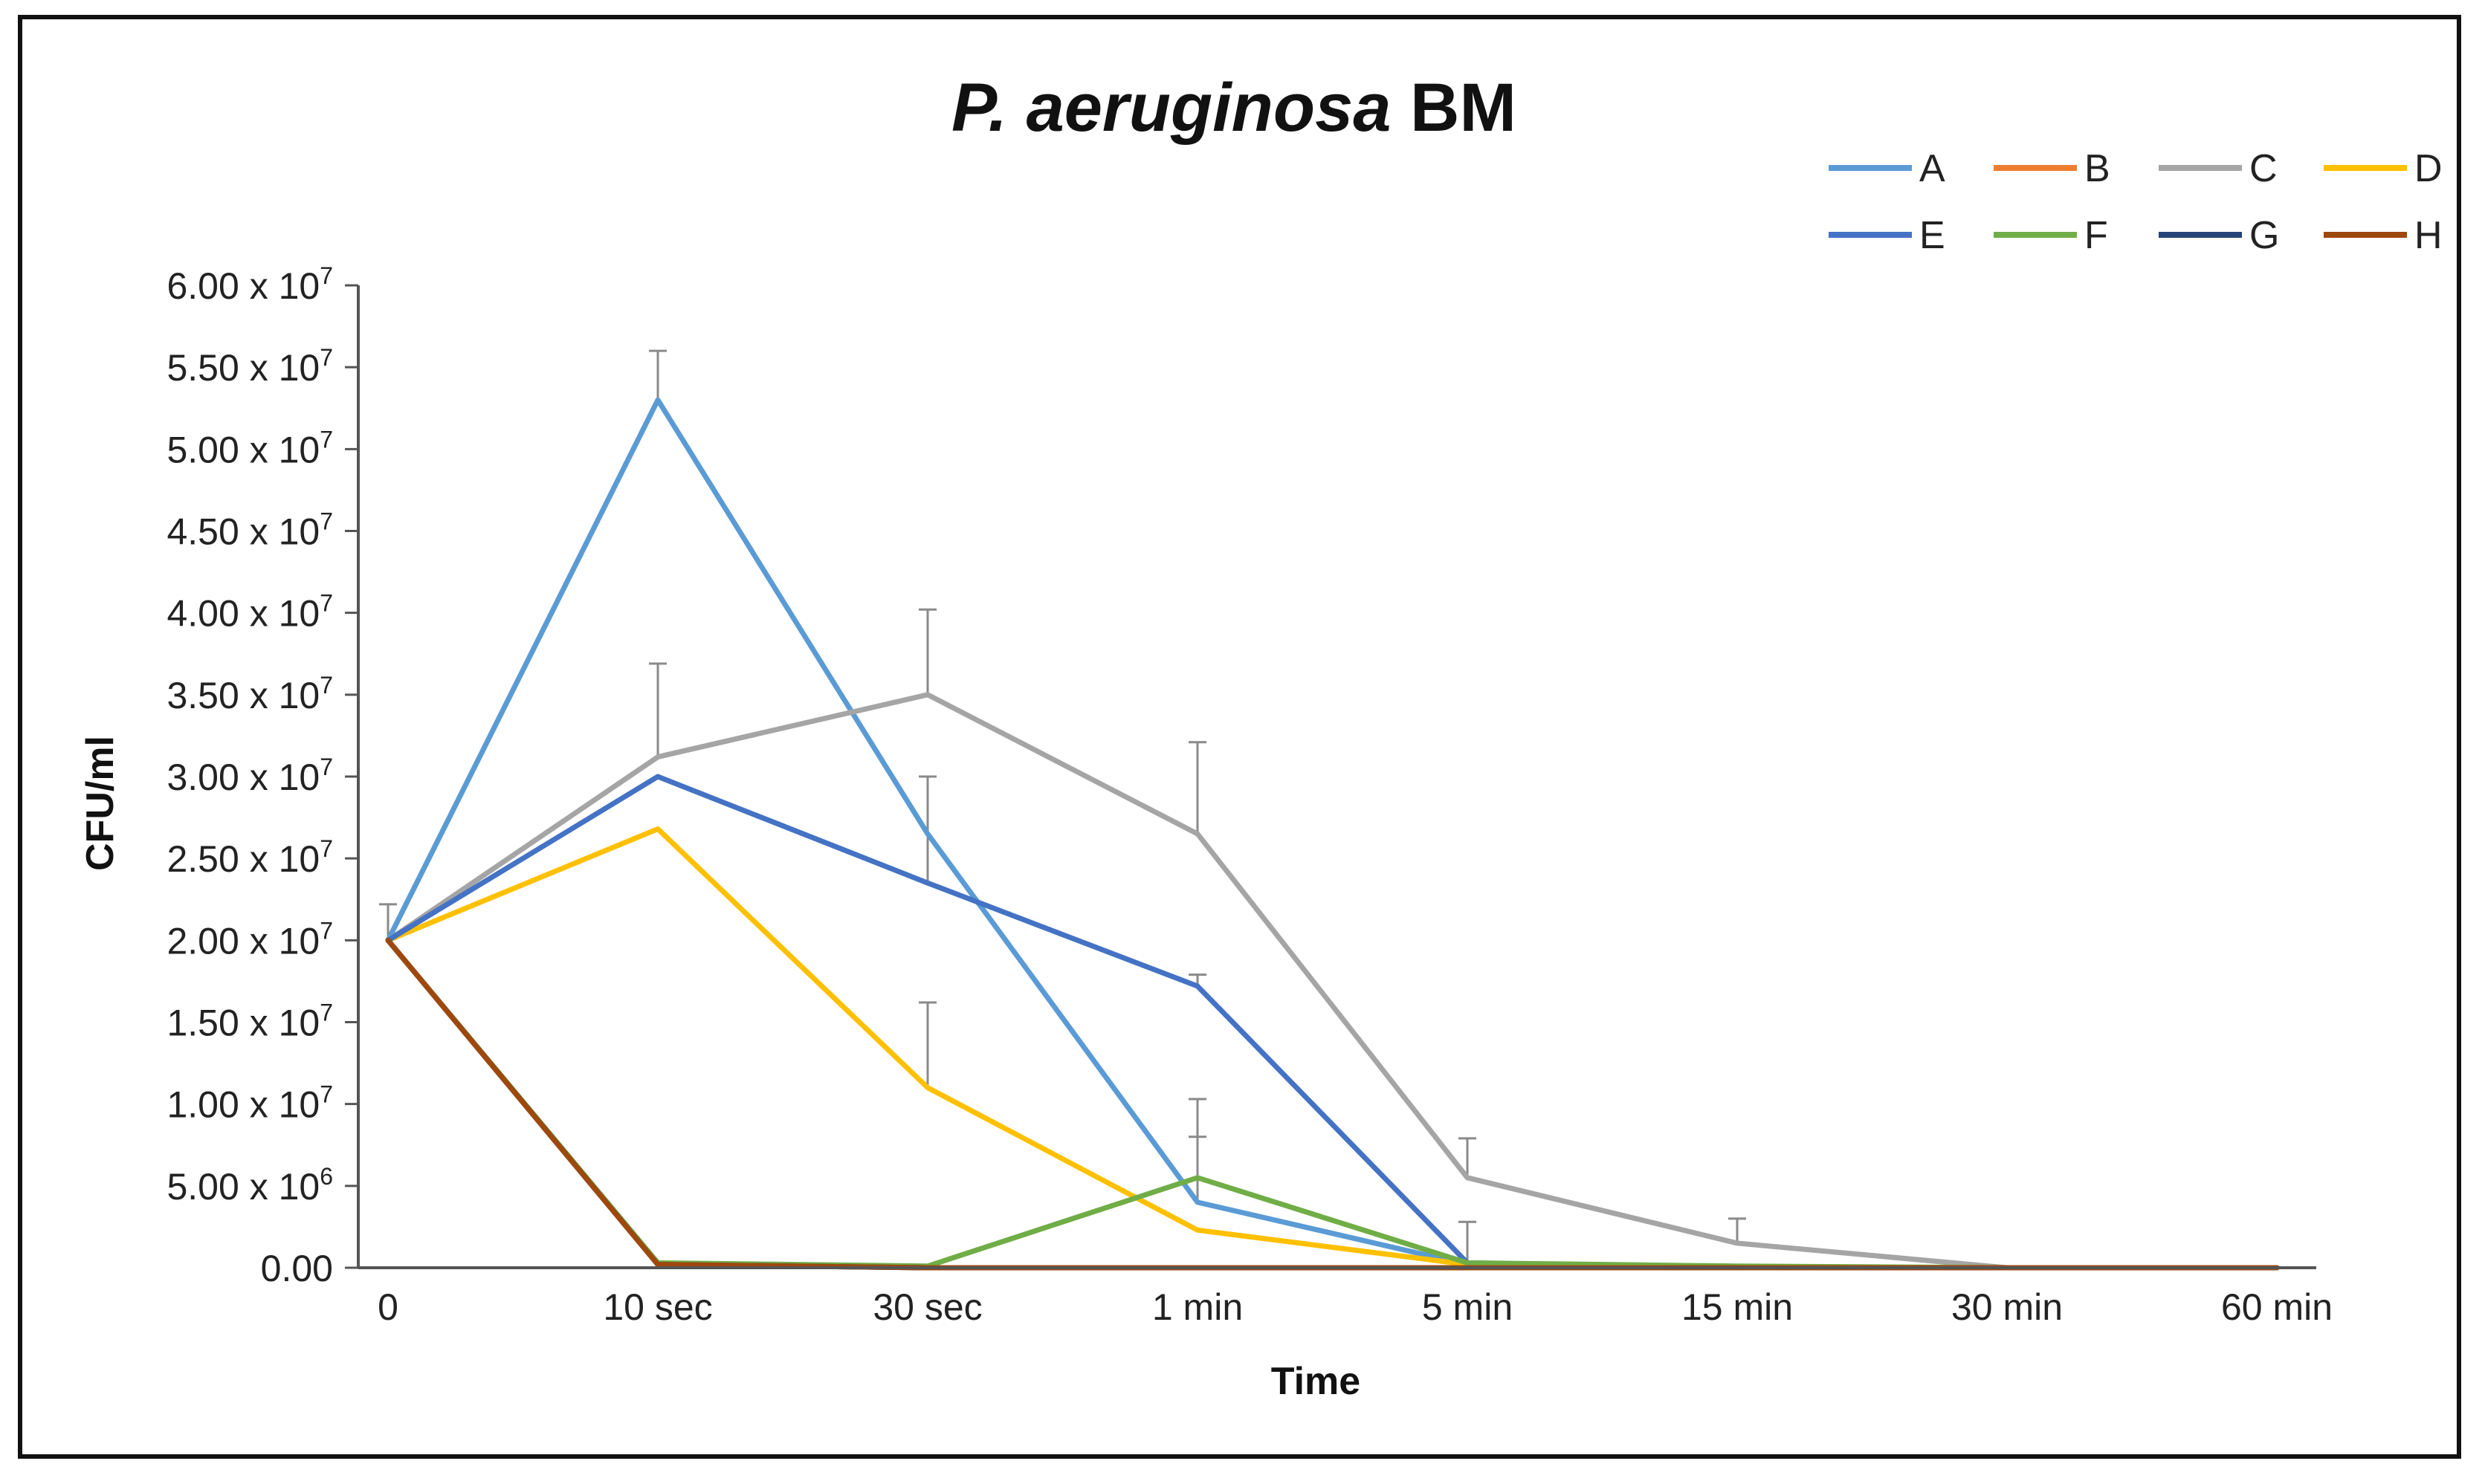  I want to click on y-tick-label: 5.50 x 10⁷, so click(250, 367).